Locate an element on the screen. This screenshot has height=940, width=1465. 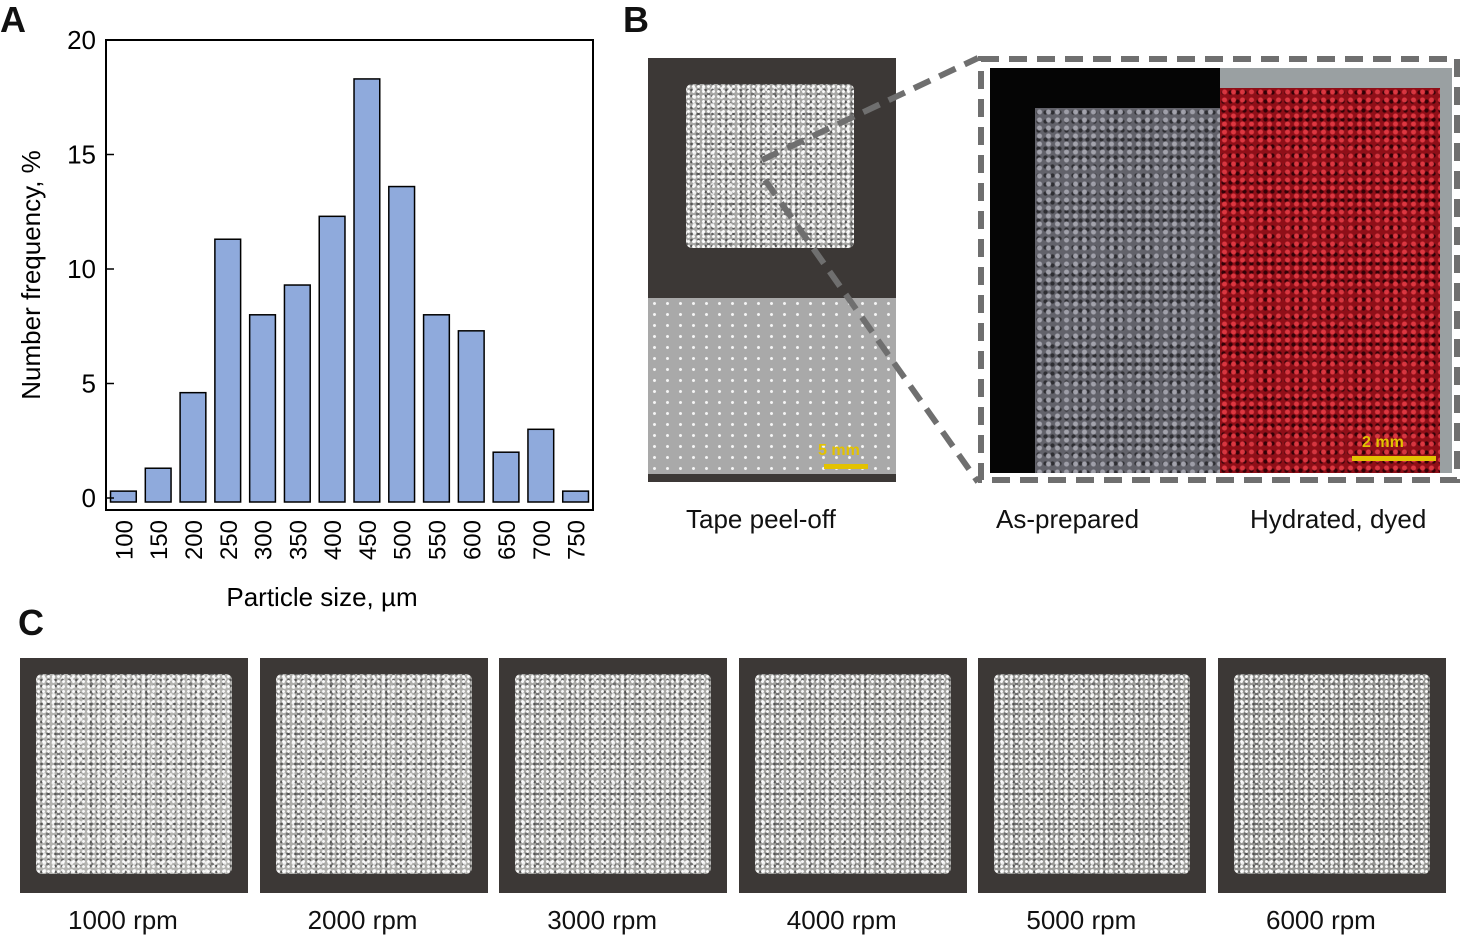
spin-speed-label: 2000 rpm is located at coordinates (362, 920).